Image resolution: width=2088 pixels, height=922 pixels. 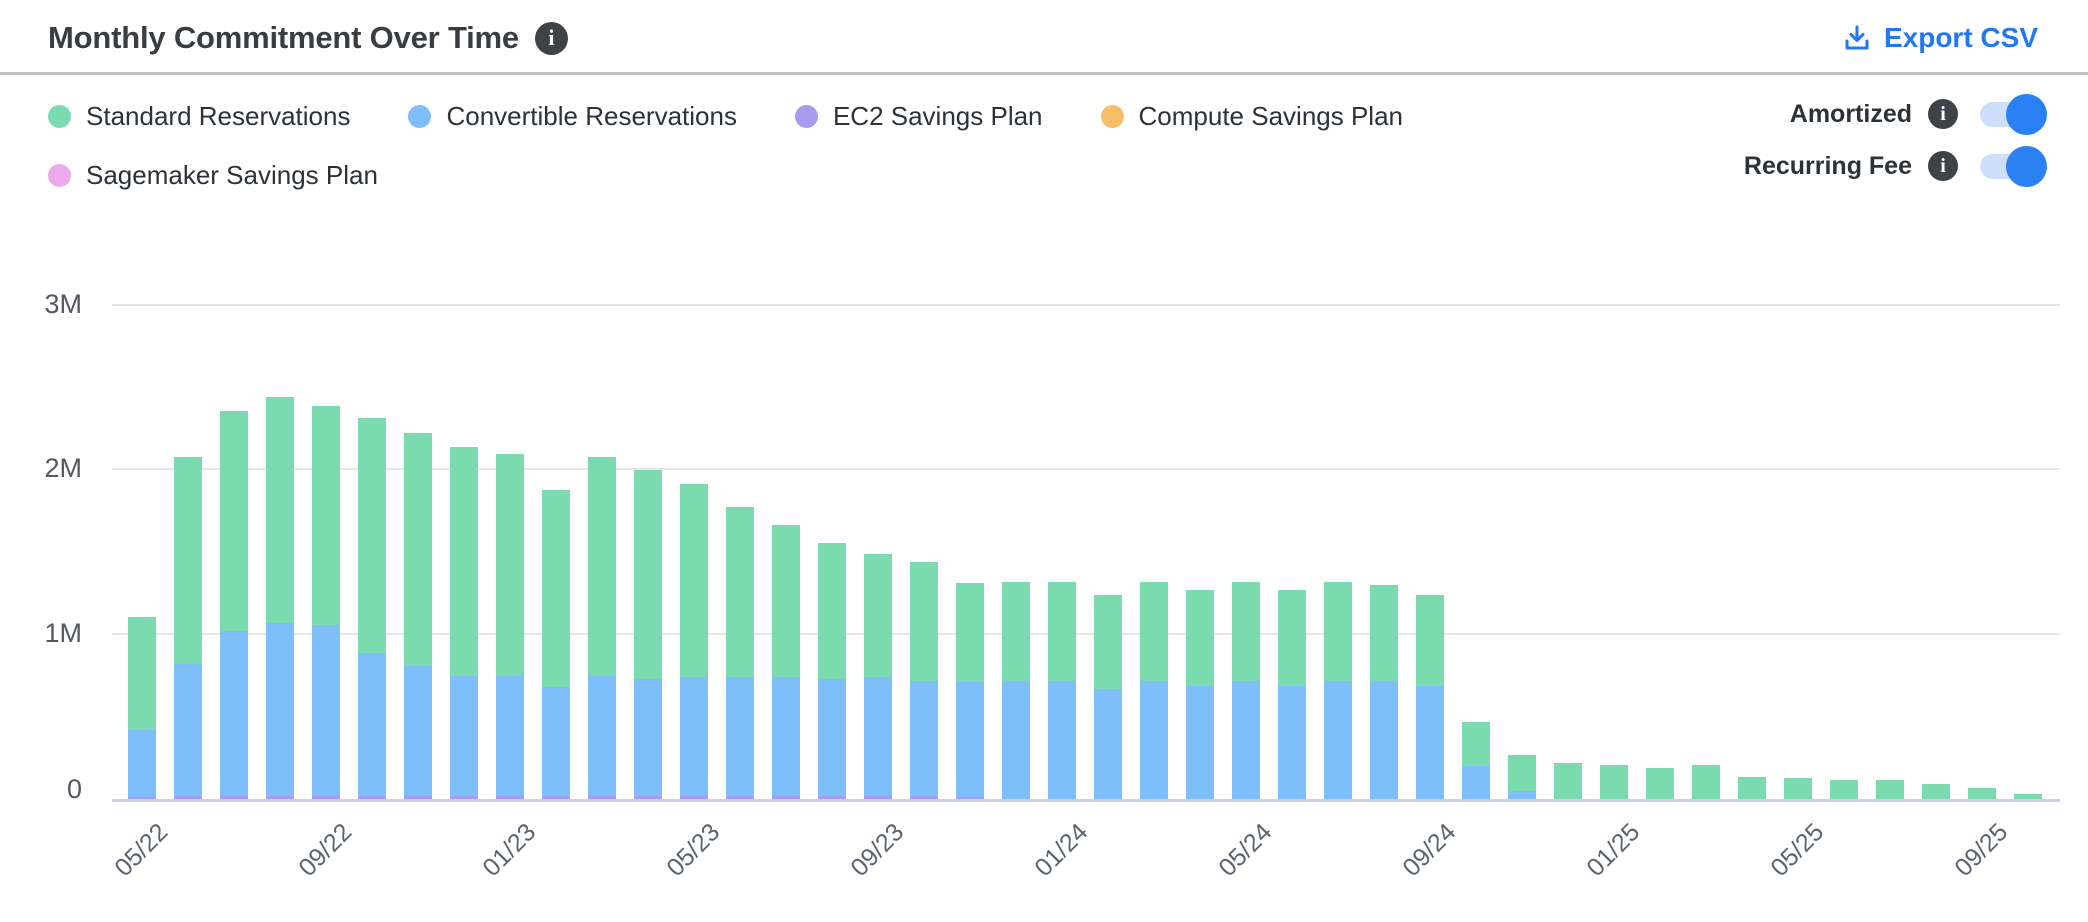 What do you see at coordinates (1044, 73) in the screenshot?
I see `header-divider` at bounding box center [1044, 73].